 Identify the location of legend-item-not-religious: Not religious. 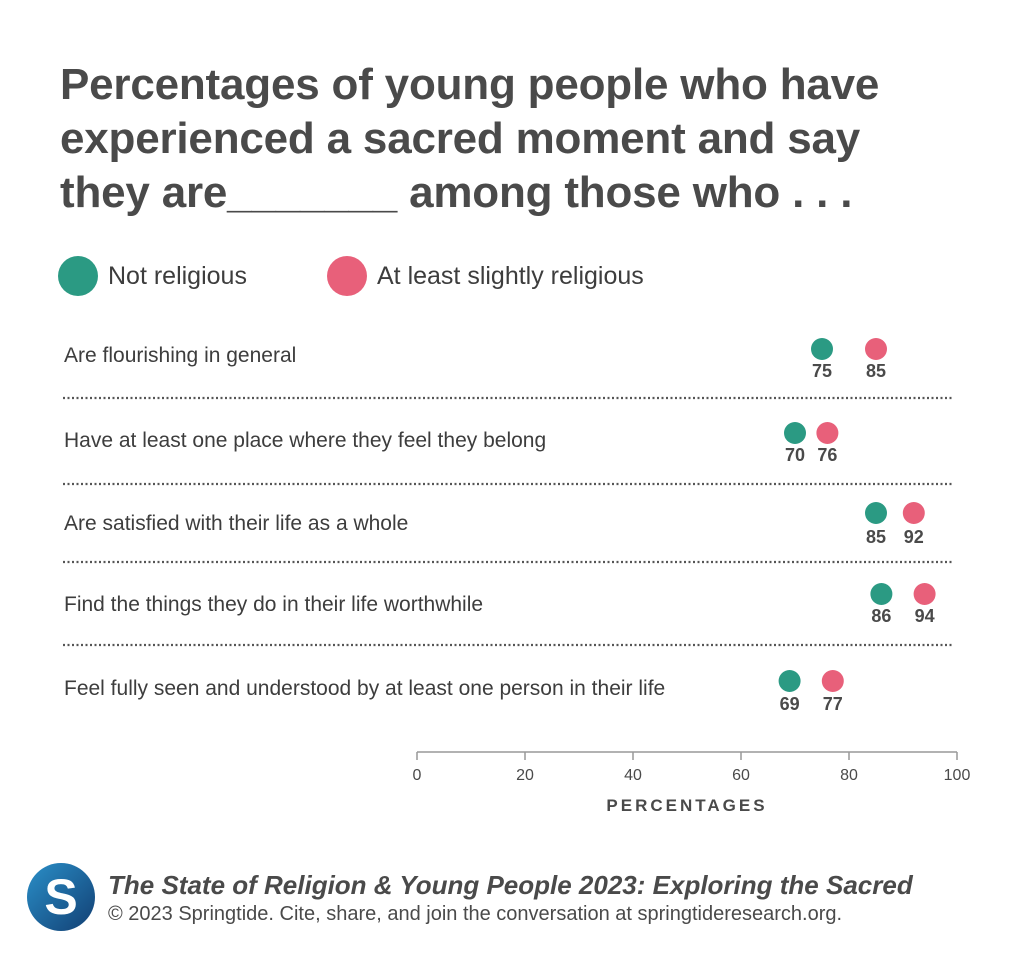
(152, 276).